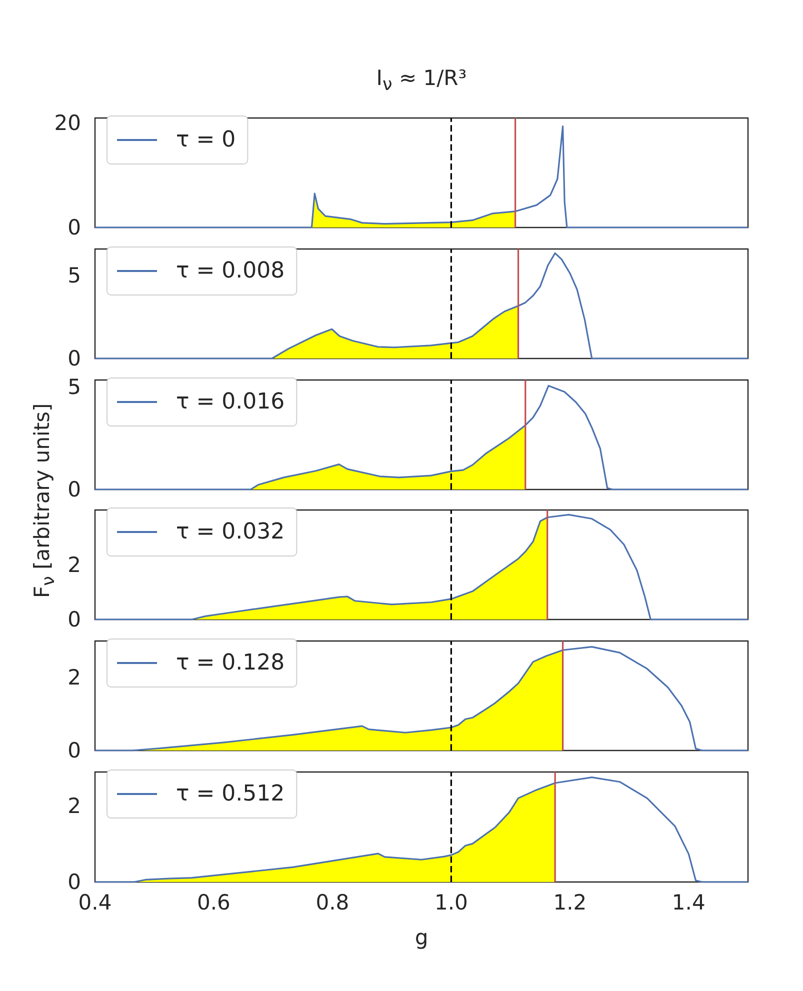 The width and height of the screenshot is (803, 991). I want to click on x-tick-label: 1.0, so click(451, 902).